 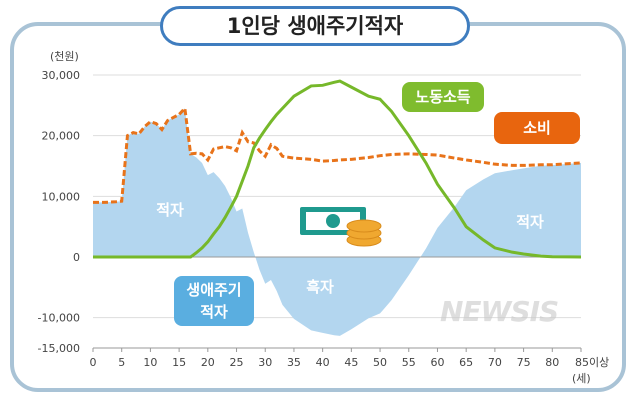 What do you see at coordinates (380, 362) in the screenshot?
I see `x-tick-label: 50` at bounding box center [380, 362].